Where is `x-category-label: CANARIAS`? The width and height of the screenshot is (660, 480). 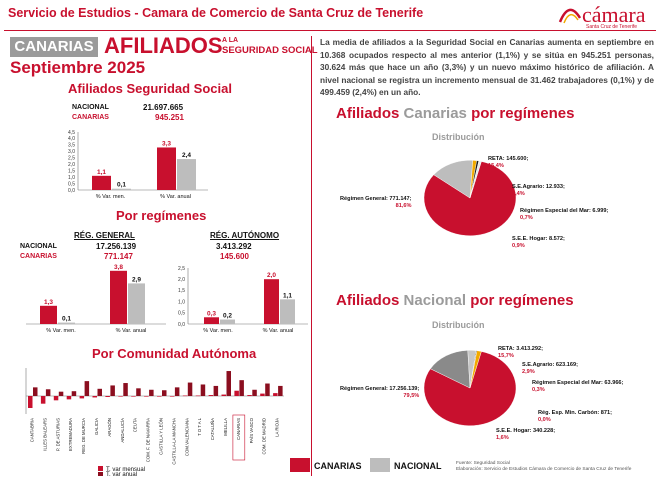 x-category-label: CANARIAS is located at coordinates (238, 429).